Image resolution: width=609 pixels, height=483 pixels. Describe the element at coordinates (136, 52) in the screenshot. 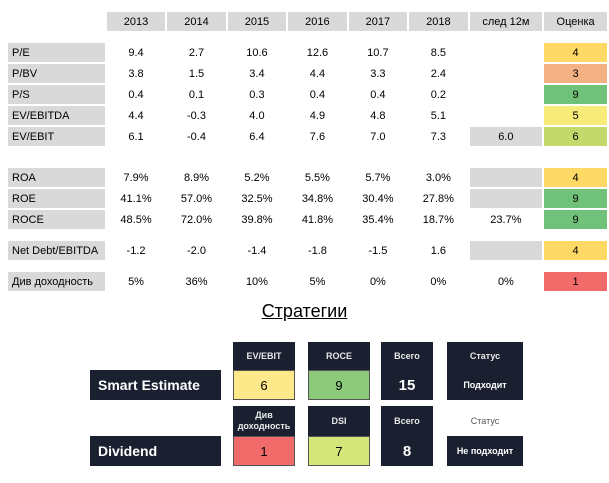

I see `cell-value: 9.4` at that location.